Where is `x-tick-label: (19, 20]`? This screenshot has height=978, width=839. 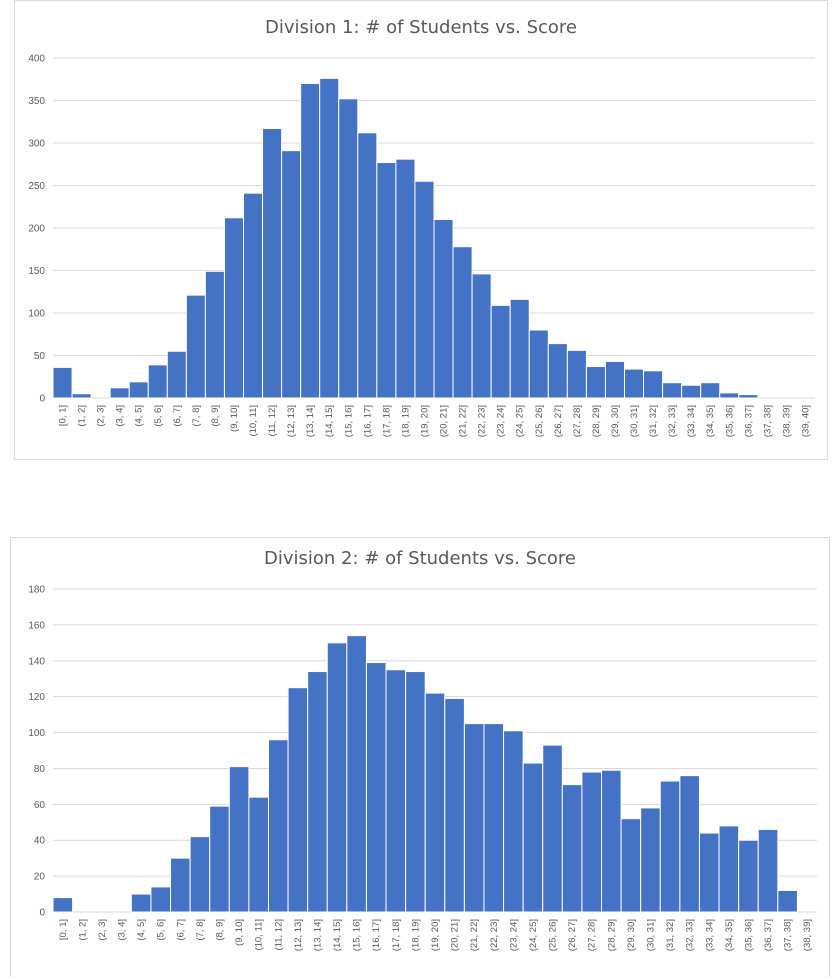 x-tick-label: (19, 20] is located at coordinates (424, 421).